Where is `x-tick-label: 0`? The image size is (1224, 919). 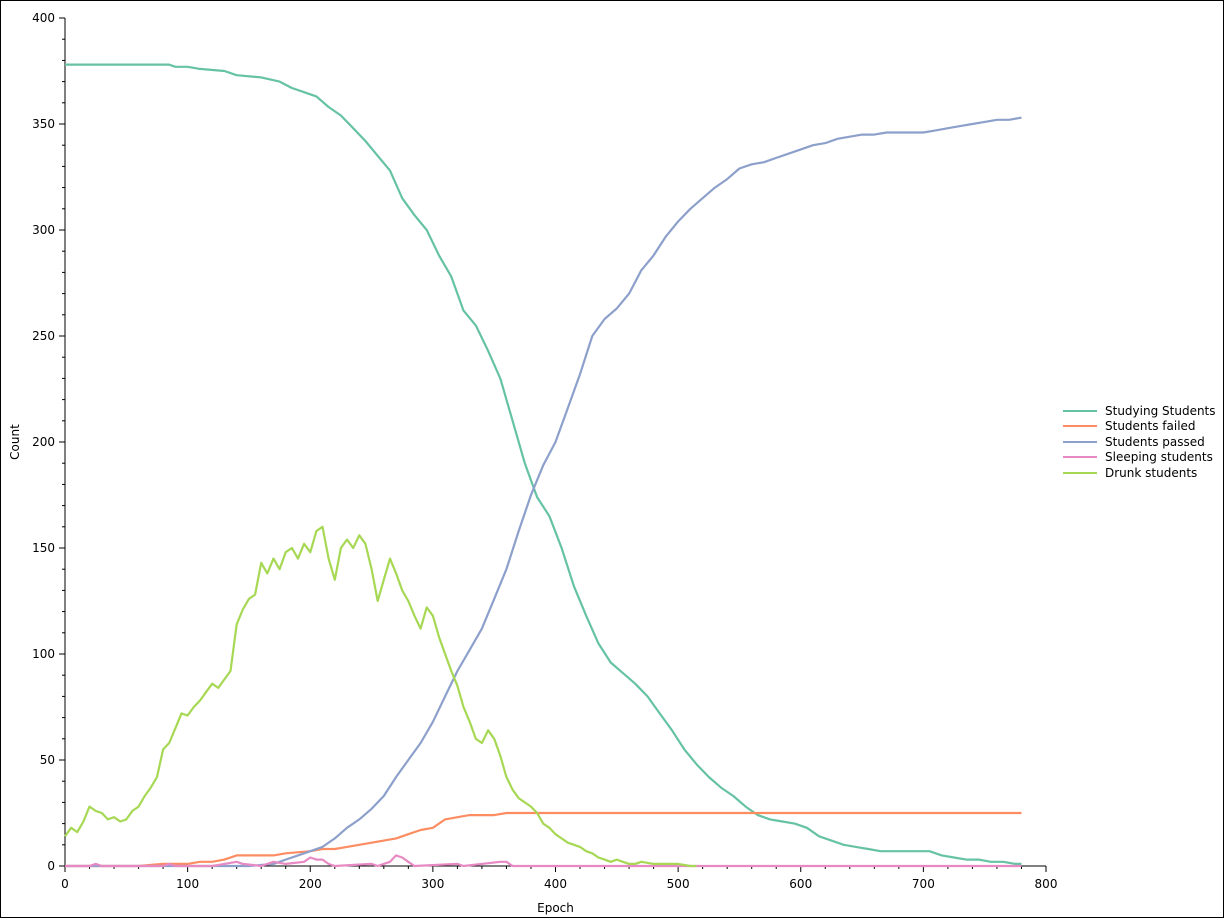
x-tick-label: 0 is located at coordinates (65, 884).